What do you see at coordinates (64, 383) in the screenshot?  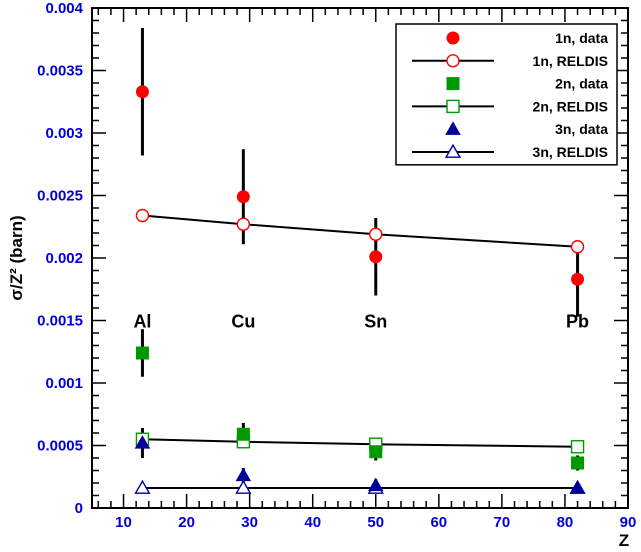 I see `y-tick-label: 0.001` at bounding box center [64, 383].